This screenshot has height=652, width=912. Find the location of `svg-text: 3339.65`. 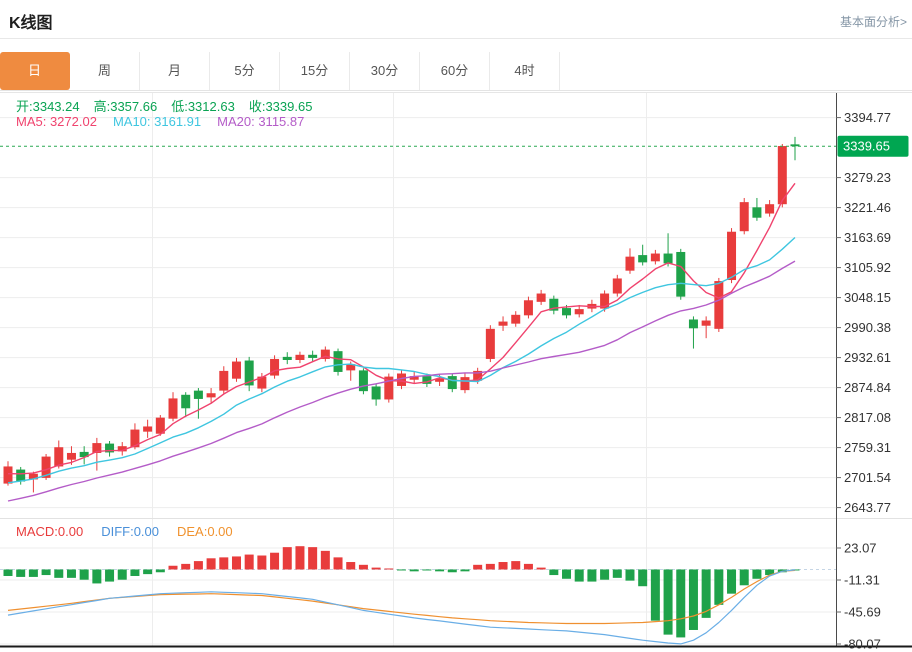

svg-text: 3339.65 is located at coordinates (866, 146).